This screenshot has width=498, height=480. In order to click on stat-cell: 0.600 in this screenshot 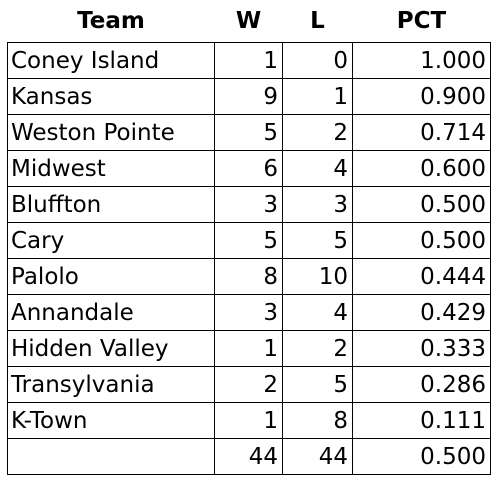, I will do `click(421, 168)`.